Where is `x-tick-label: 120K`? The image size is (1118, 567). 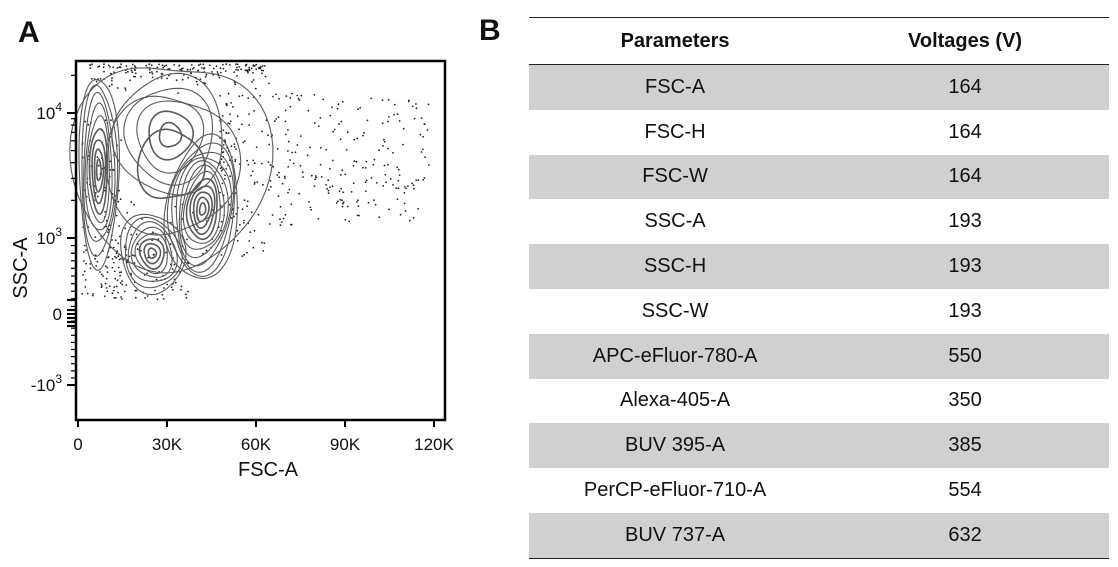
x-tick-label: 120K is located at coordinates (434, 444).